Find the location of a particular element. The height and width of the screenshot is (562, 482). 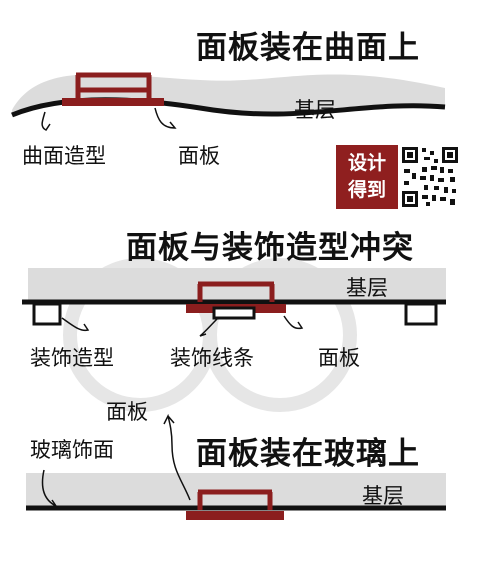

brand-line1: 设计 is located at coordinates (366, 163).